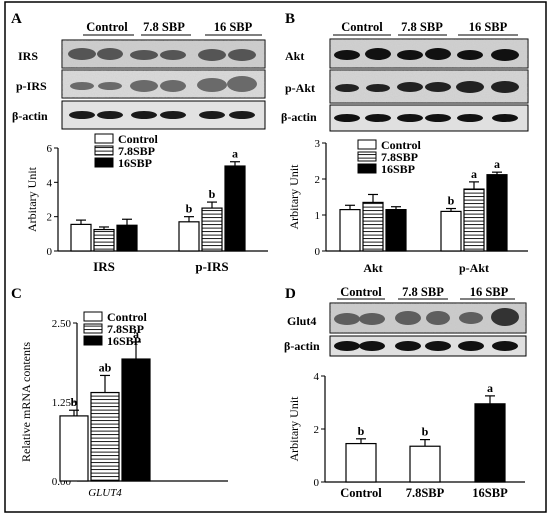 This screenshot has height=515, width=550. Describe the element at coordinates (318, 144) in the screenshot. I see `y-tick-label: 3` at that location.